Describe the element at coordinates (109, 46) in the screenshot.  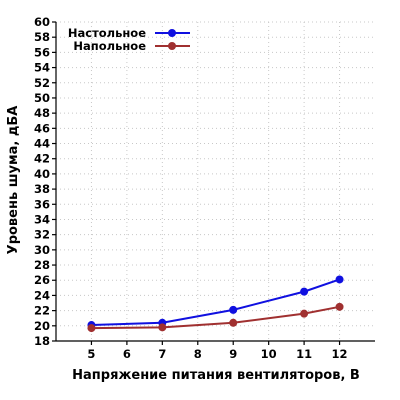
I see `legend-label: Напольное` at that location.